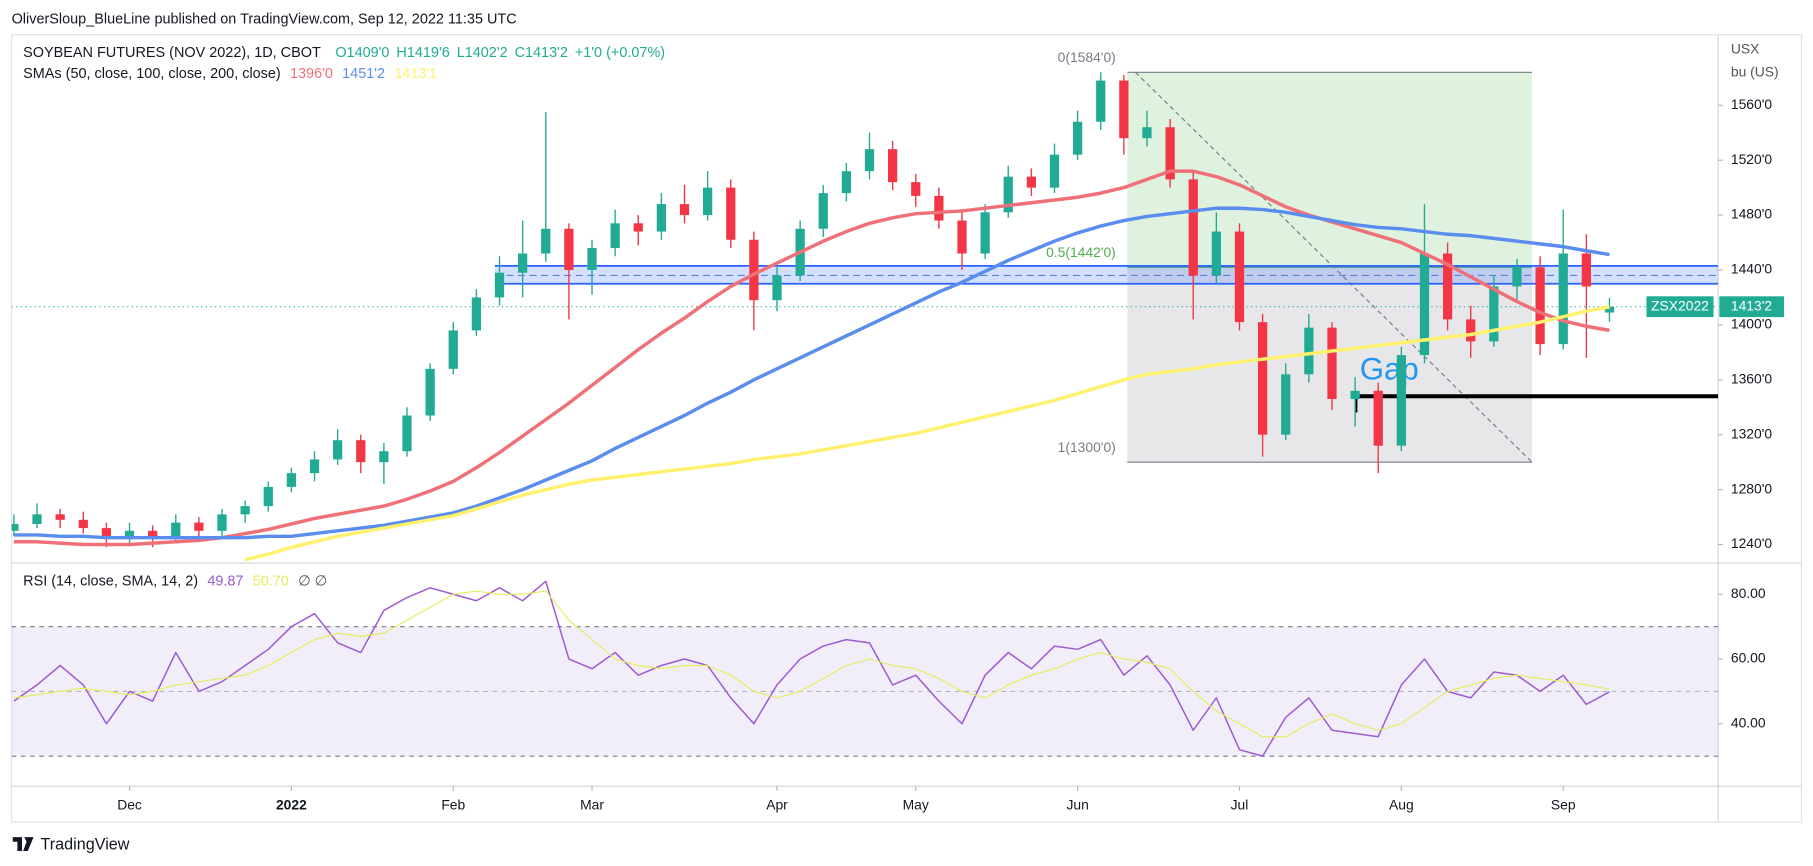 Image resolution: width=1813 pixels, height=866 pixels. I want to click on y-tick-label: 1360'0, so click(1751, 378).